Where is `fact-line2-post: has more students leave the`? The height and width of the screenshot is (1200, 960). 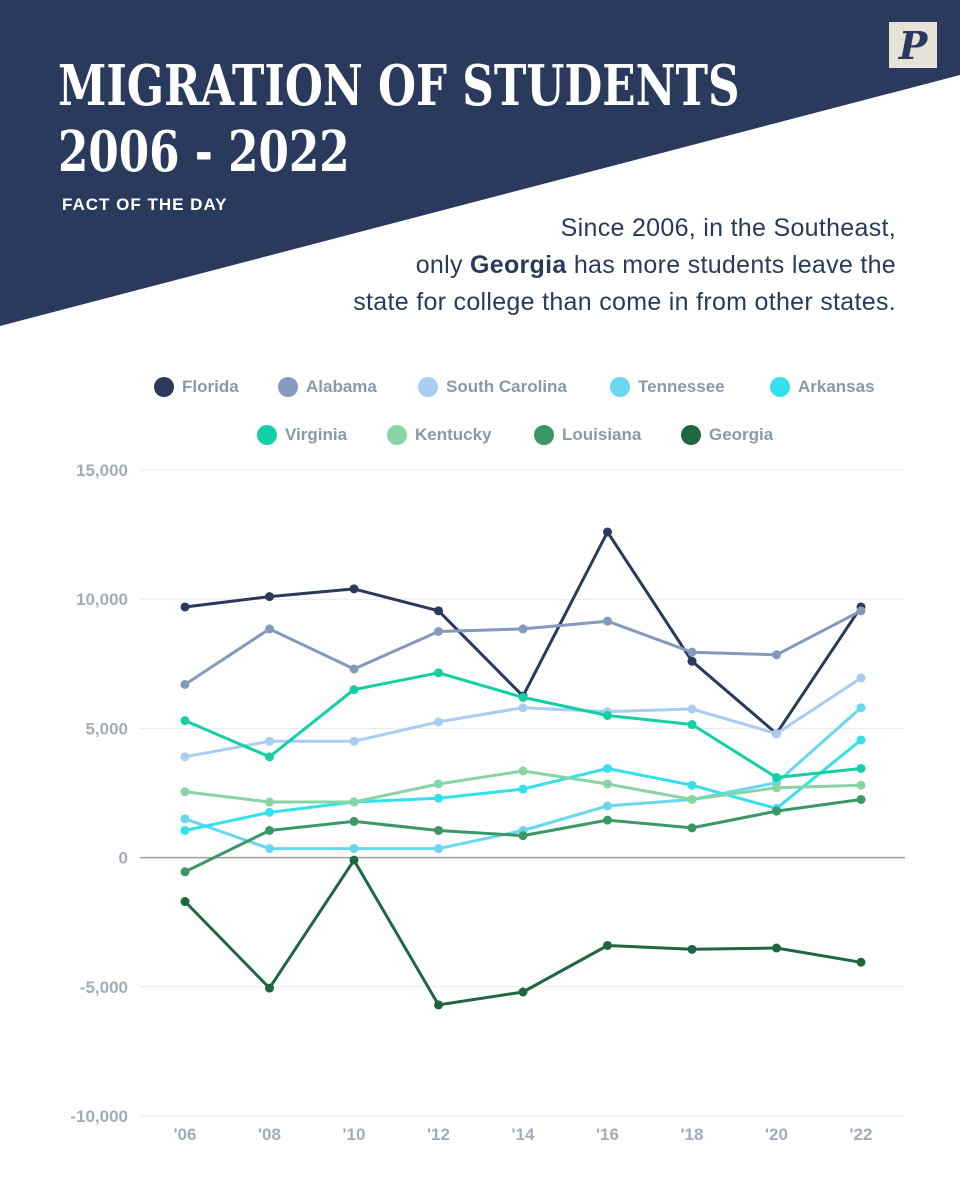
fact-line2-post: has more students leave the is located at coordinates (731, 265).